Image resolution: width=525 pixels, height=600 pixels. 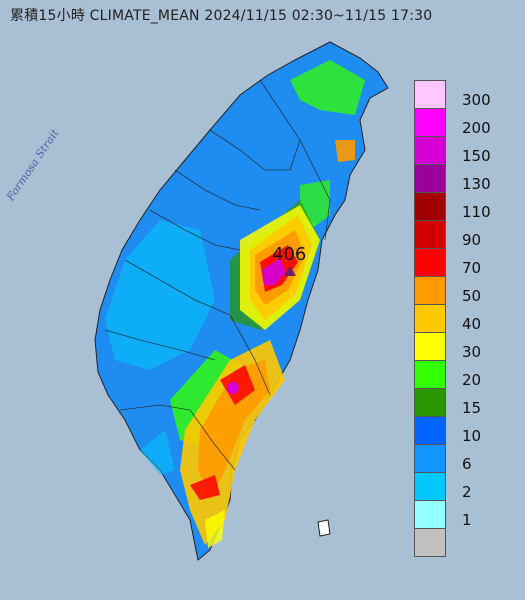 What do you see at coordinates (476, 128) in the screenshot?
I see `legend-label: 200` at bounding box center [476, 128].